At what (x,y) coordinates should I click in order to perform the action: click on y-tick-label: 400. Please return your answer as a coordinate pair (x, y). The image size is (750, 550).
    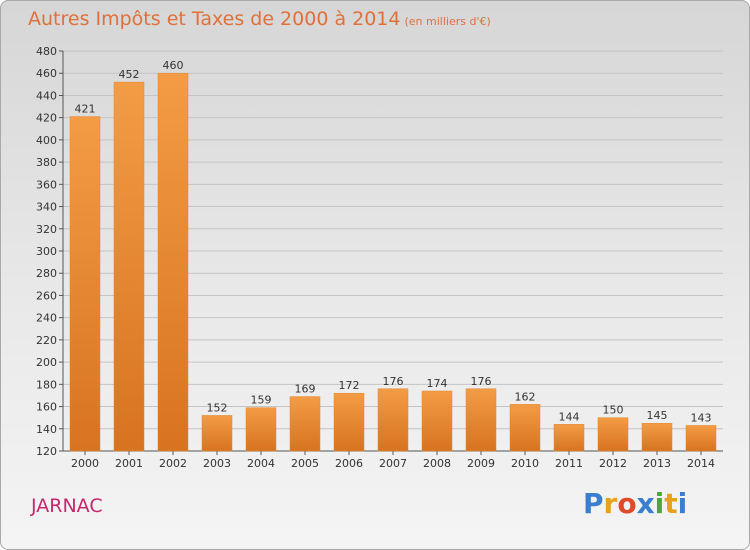
    Looking at the image, I should click on (46, 140).